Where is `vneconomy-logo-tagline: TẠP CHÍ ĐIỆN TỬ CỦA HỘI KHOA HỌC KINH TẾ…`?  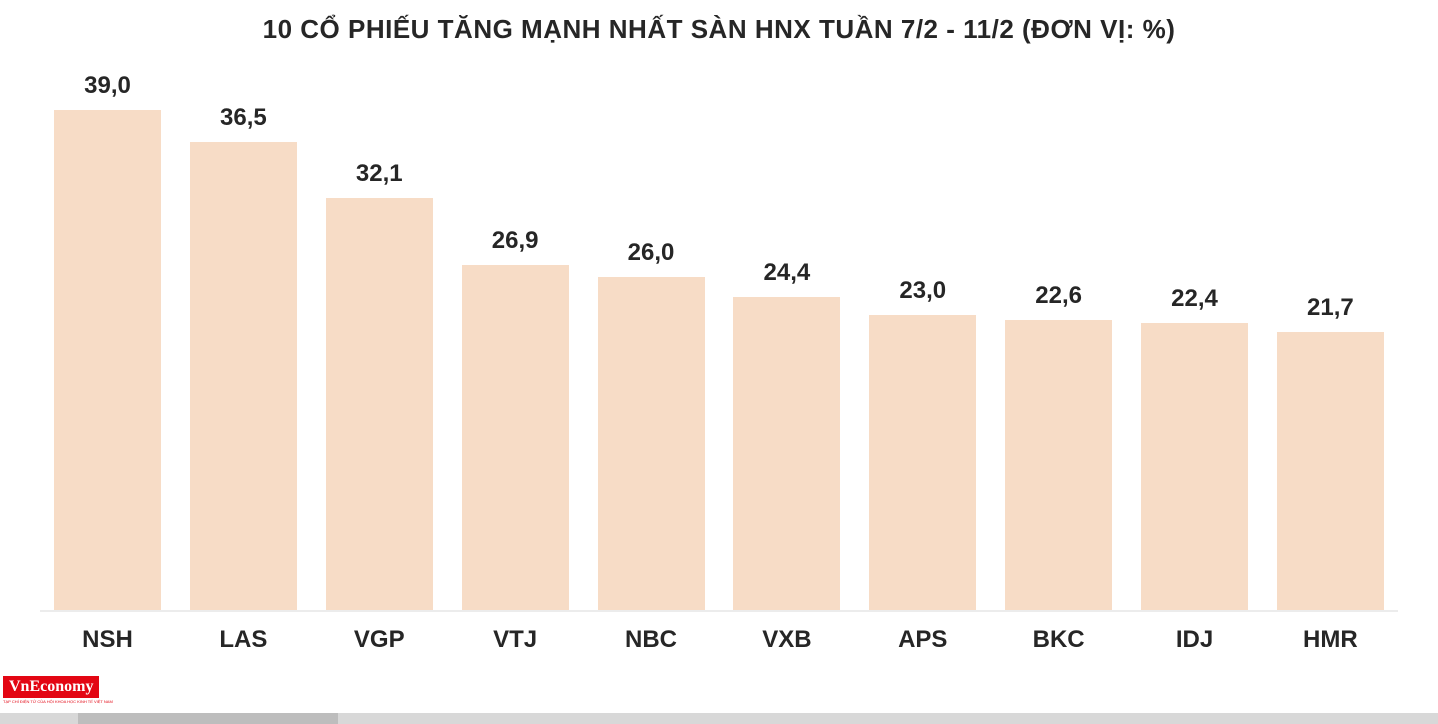 vneconomy-logo-tagline: TẠP CHÍ ĐIỆN TỬ CỦA HỘI KHOA HỌC KINH TẾ… is located at coordinates (58, 701).